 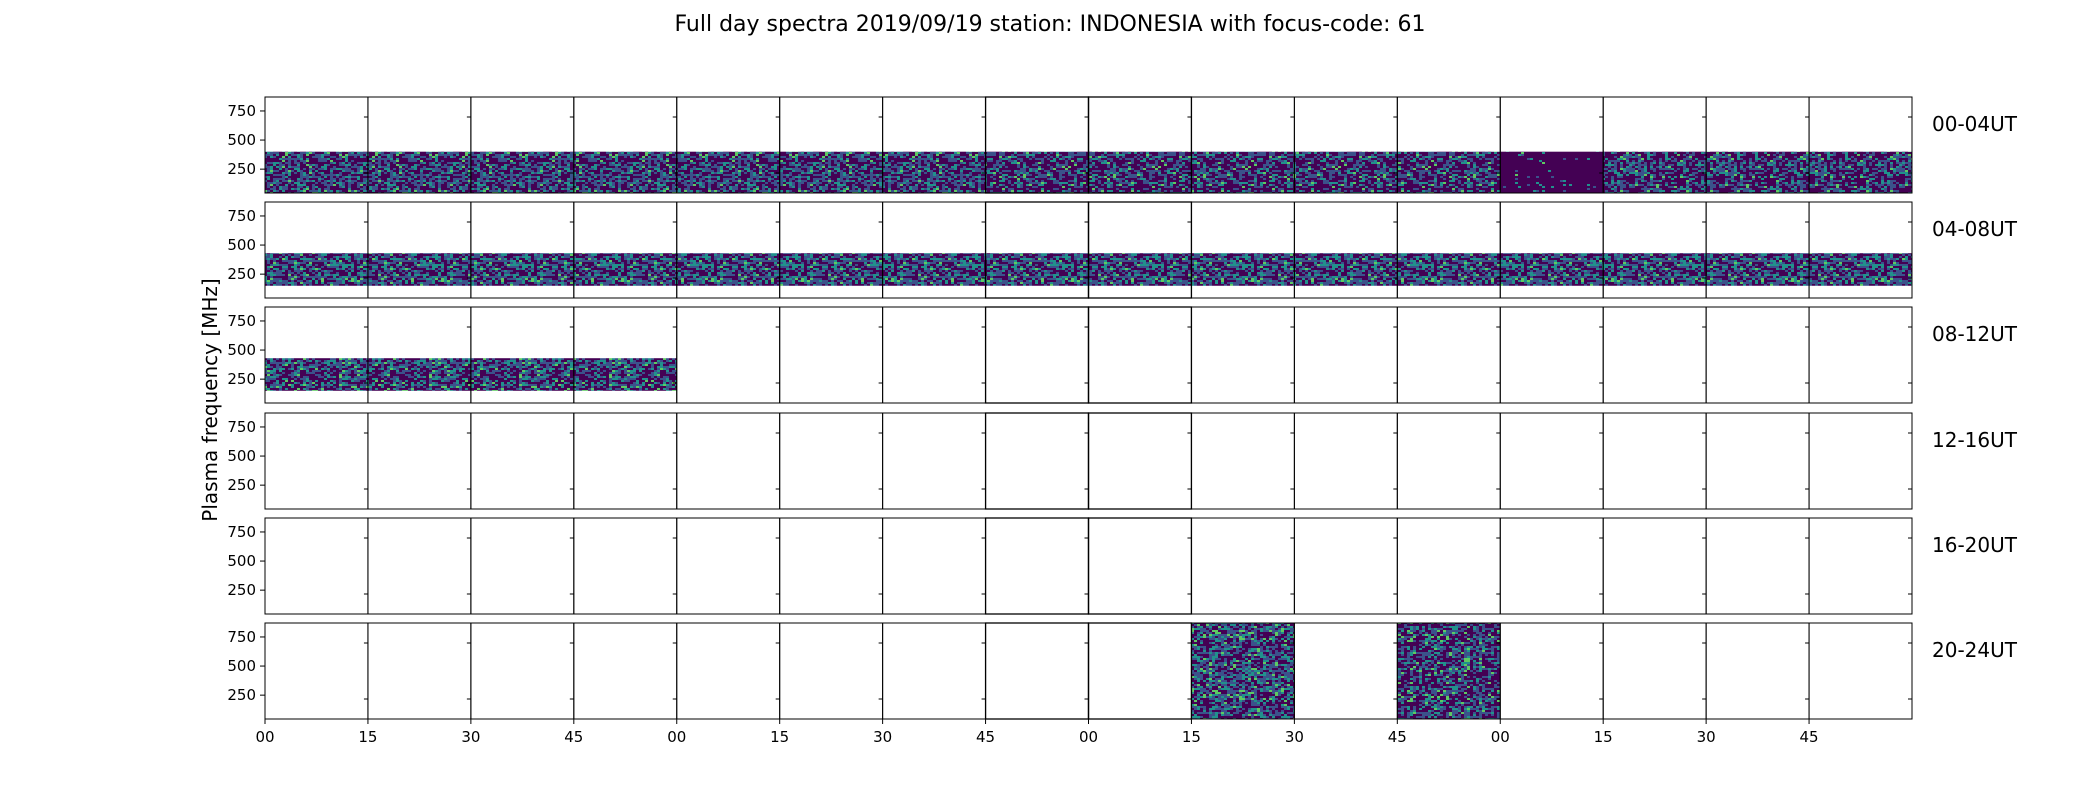 I want to click on row-4: 250 500 750 16-20UT, so click(x=1122, y=566).